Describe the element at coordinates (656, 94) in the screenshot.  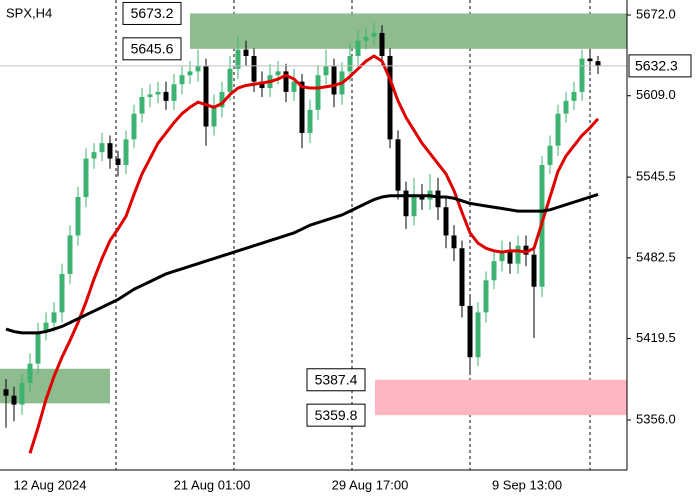
I see `y-tick-label: 5609.0` at that location.